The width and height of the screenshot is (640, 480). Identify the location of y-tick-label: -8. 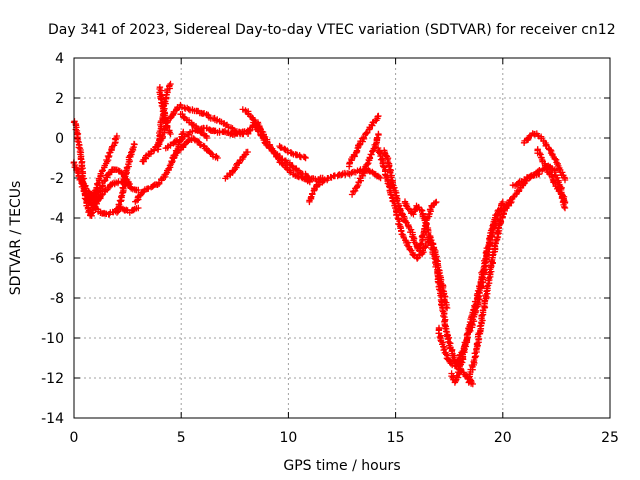
(57, 299).